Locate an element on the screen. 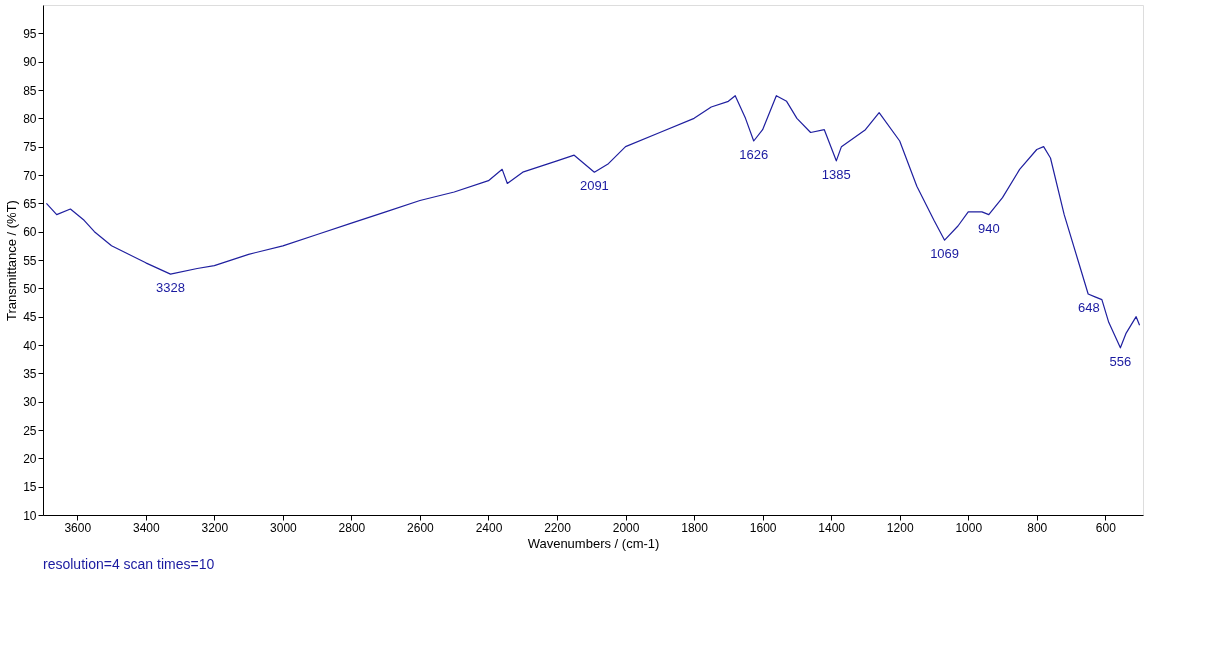  y-tick-label: 55 is located at coordinates (30, 260).